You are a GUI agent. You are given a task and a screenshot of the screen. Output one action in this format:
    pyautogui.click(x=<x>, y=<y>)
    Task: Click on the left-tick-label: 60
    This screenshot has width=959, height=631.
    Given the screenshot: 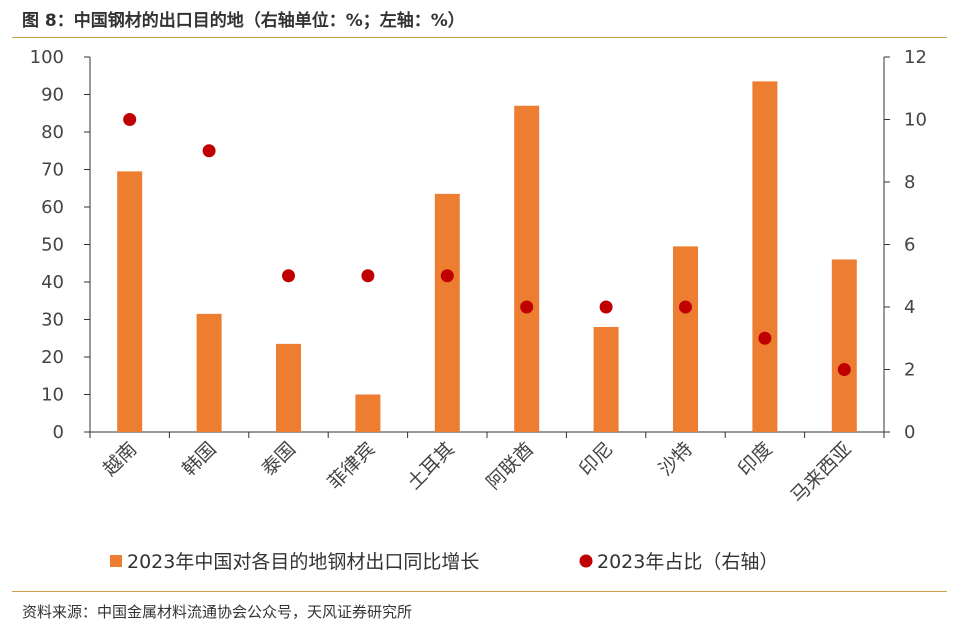 What is the action you would take?
    pyautogui.click(x=52, y=207)
    